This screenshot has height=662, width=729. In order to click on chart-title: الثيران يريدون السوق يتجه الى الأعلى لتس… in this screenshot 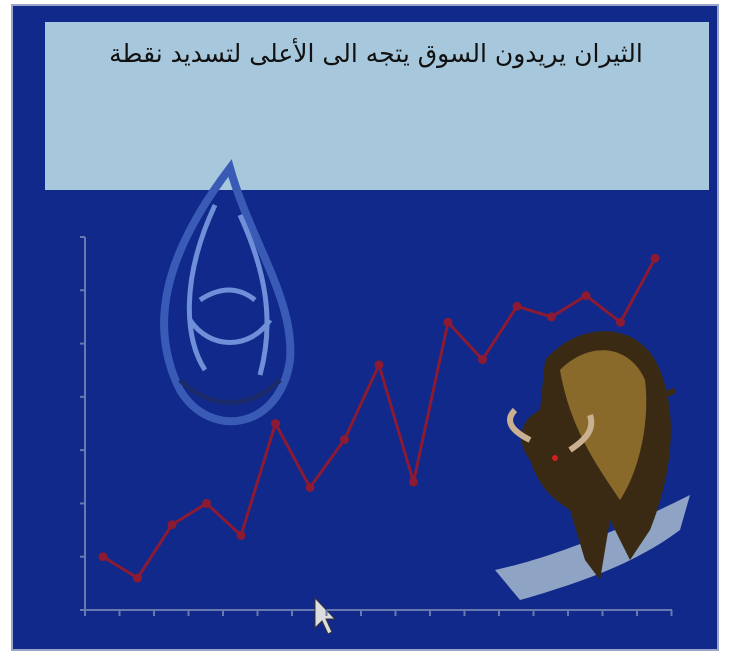, I will do `click(376, 53)`.